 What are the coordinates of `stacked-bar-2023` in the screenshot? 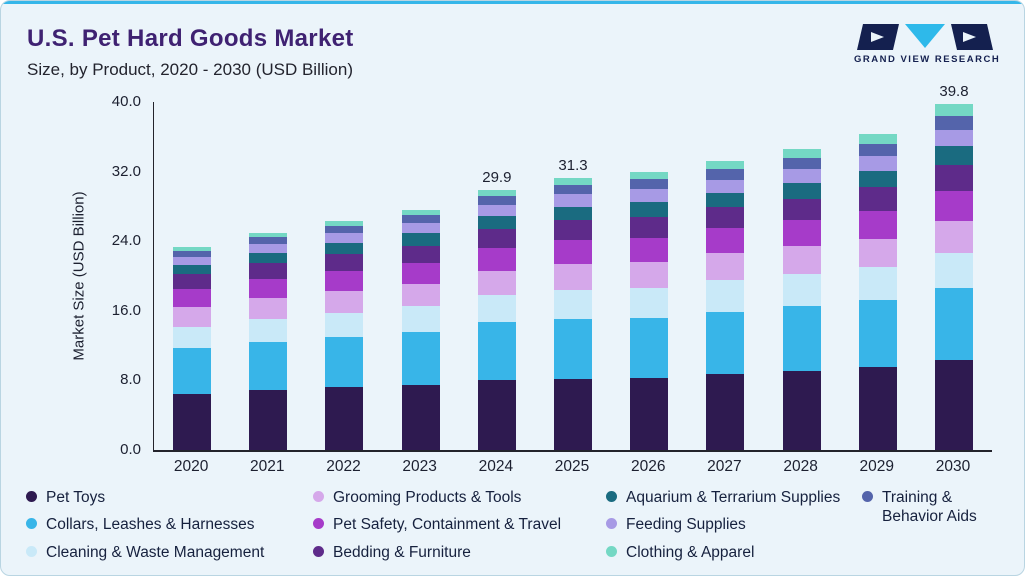 It's located at (420, 329).